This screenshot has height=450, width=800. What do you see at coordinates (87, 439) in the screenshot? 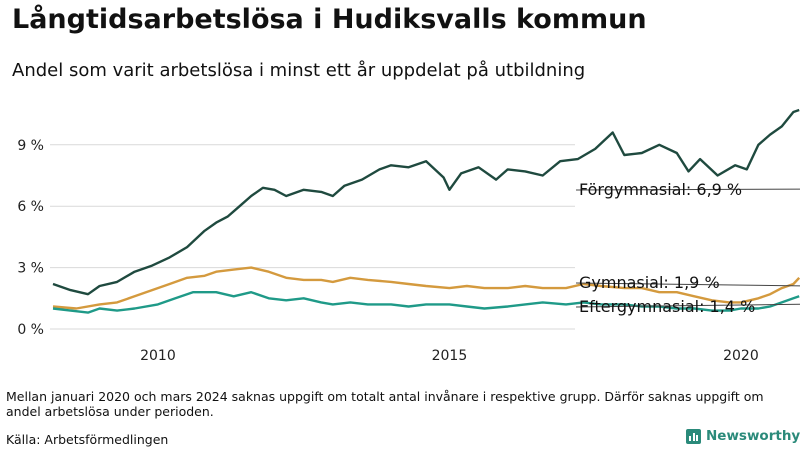
I see `source-credit: Källa: Arbetsförmedlingen` at bounding box center [87, 439].